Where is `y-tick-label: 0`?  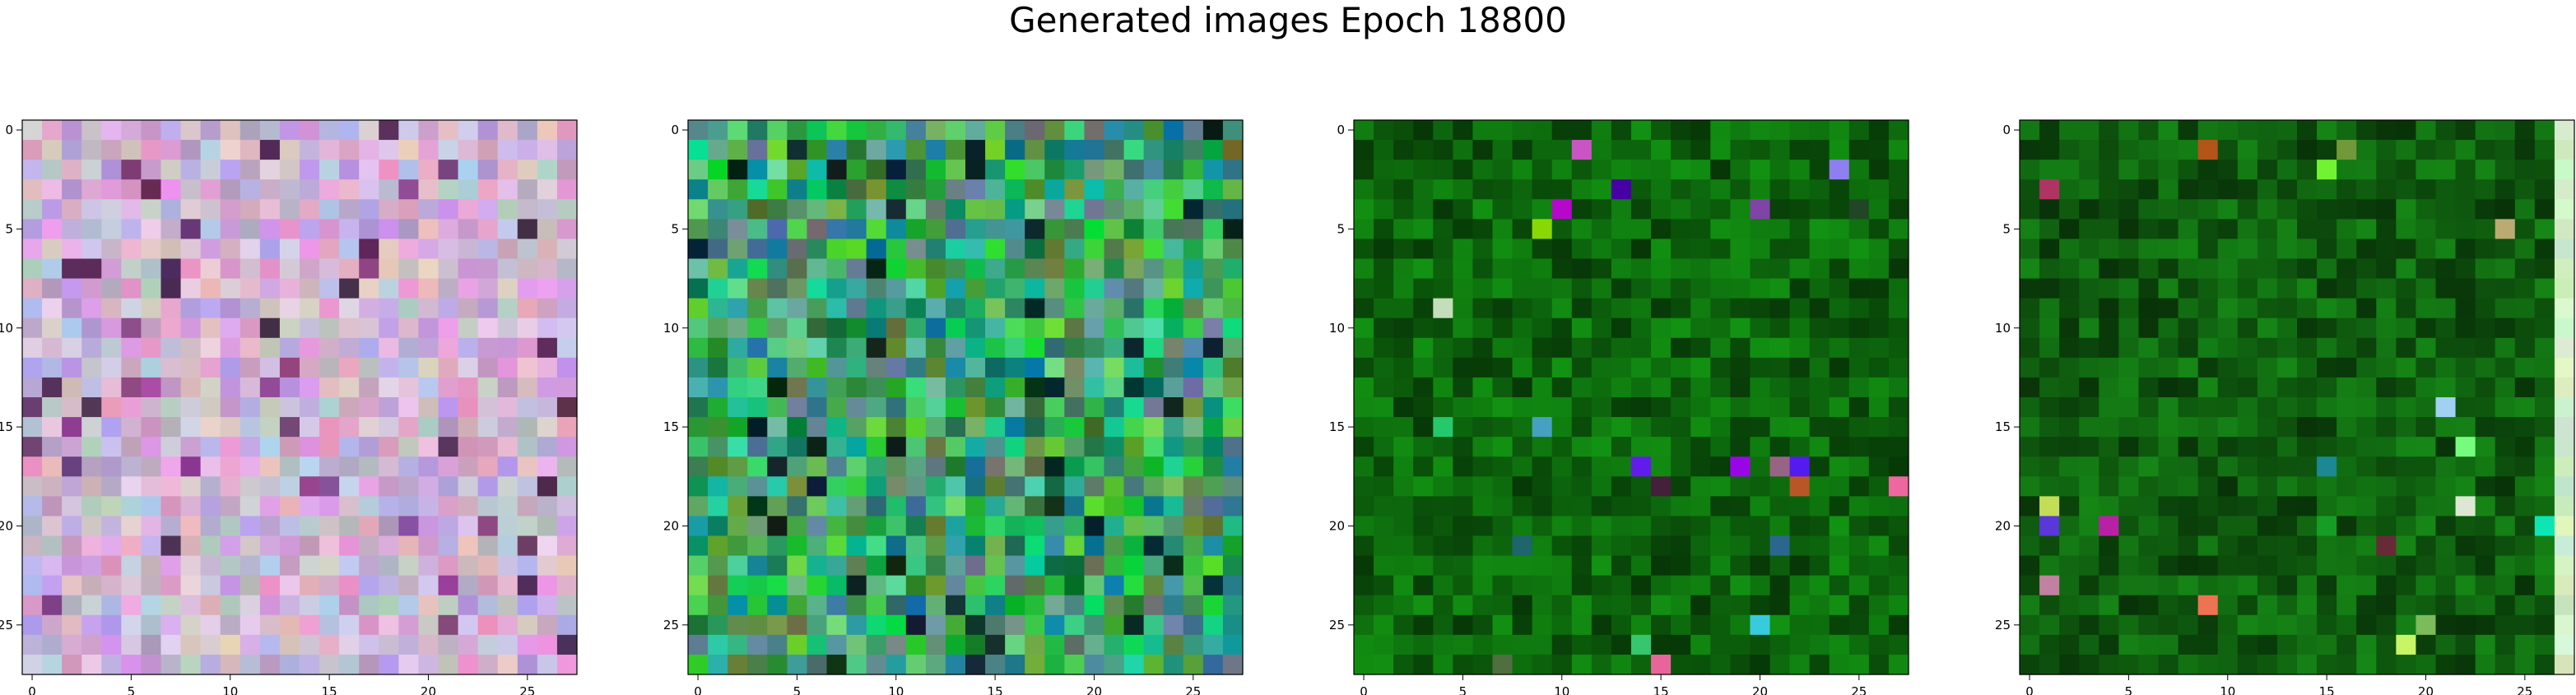
y-tick-label: 0 is located at coordinates (1341, 130).